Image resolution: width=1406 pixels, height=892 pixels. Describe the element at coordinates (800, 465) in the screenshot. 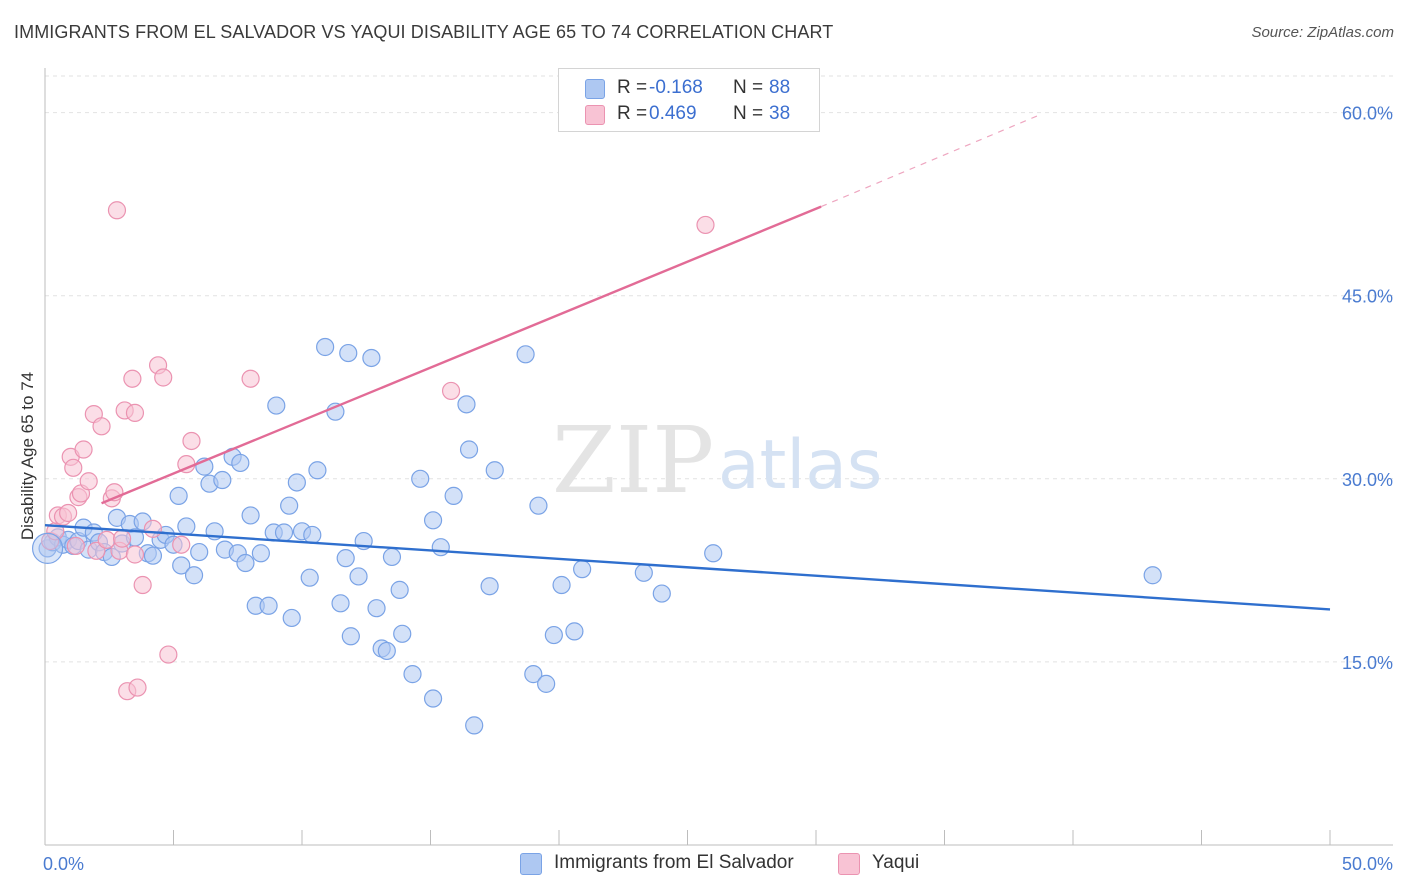

I see `watermark-atlas: atlas` at that location.